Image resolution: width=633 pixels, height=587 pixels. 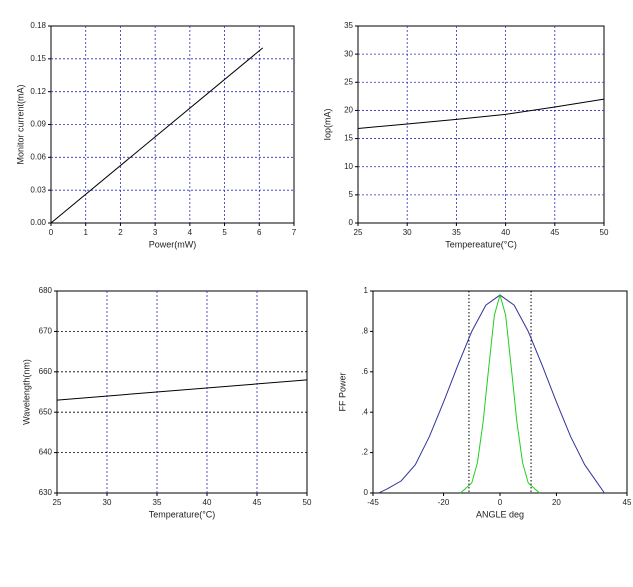 I want to click on y-tick-label: 0.12, so click(x=38, y=91).